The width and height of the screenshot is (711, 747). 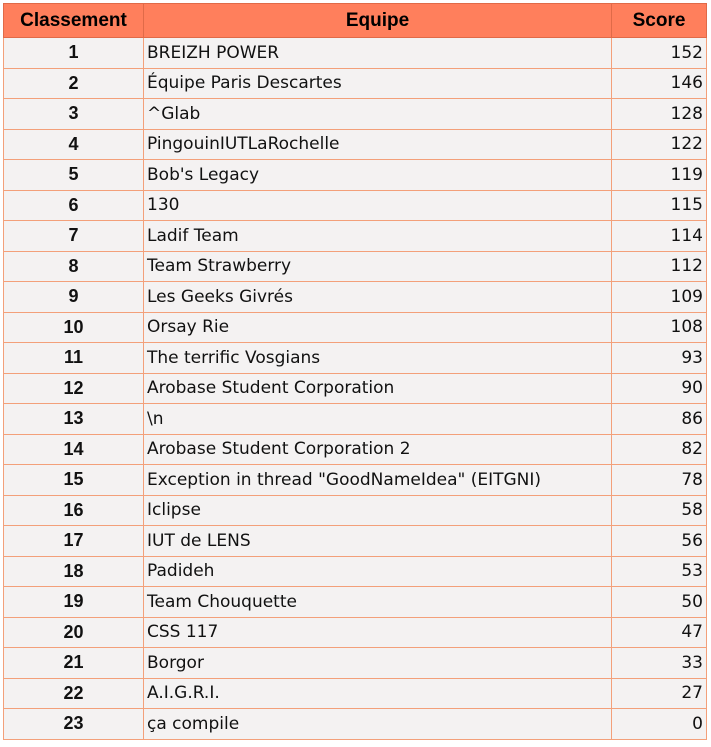 What do you see at coordinates (659, 266) in the screenshot?
I see `score-cell: 112` at bounding box center [659, 266].